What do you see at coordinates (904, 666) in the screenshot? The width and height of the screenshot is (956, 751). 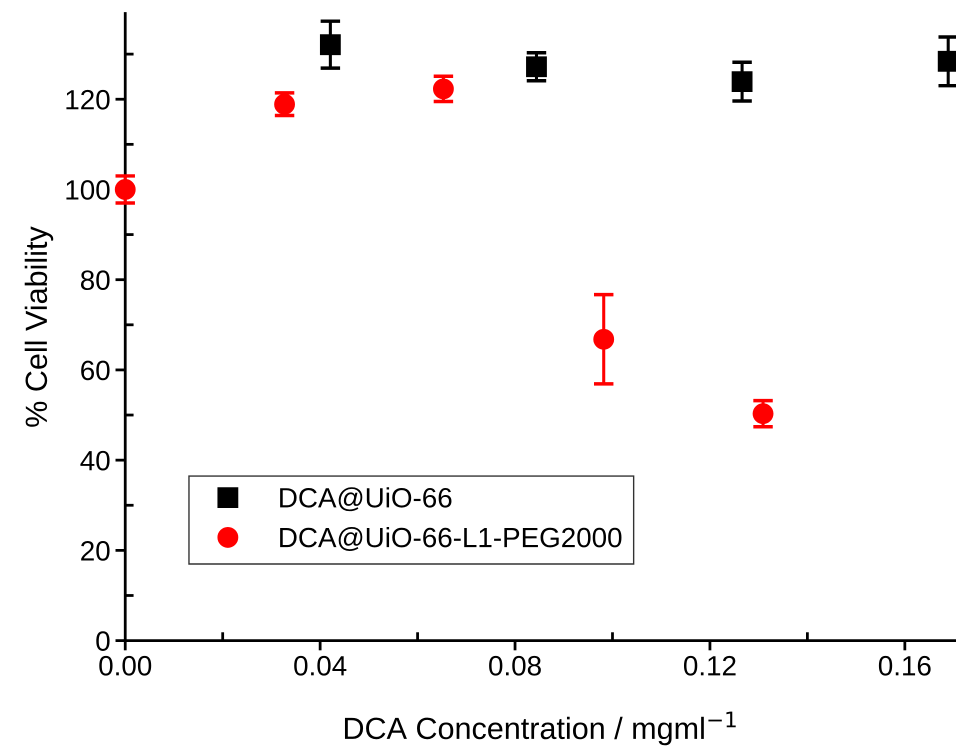 I see `x-tick-label: 0.16` at bounding box center [904, 666].